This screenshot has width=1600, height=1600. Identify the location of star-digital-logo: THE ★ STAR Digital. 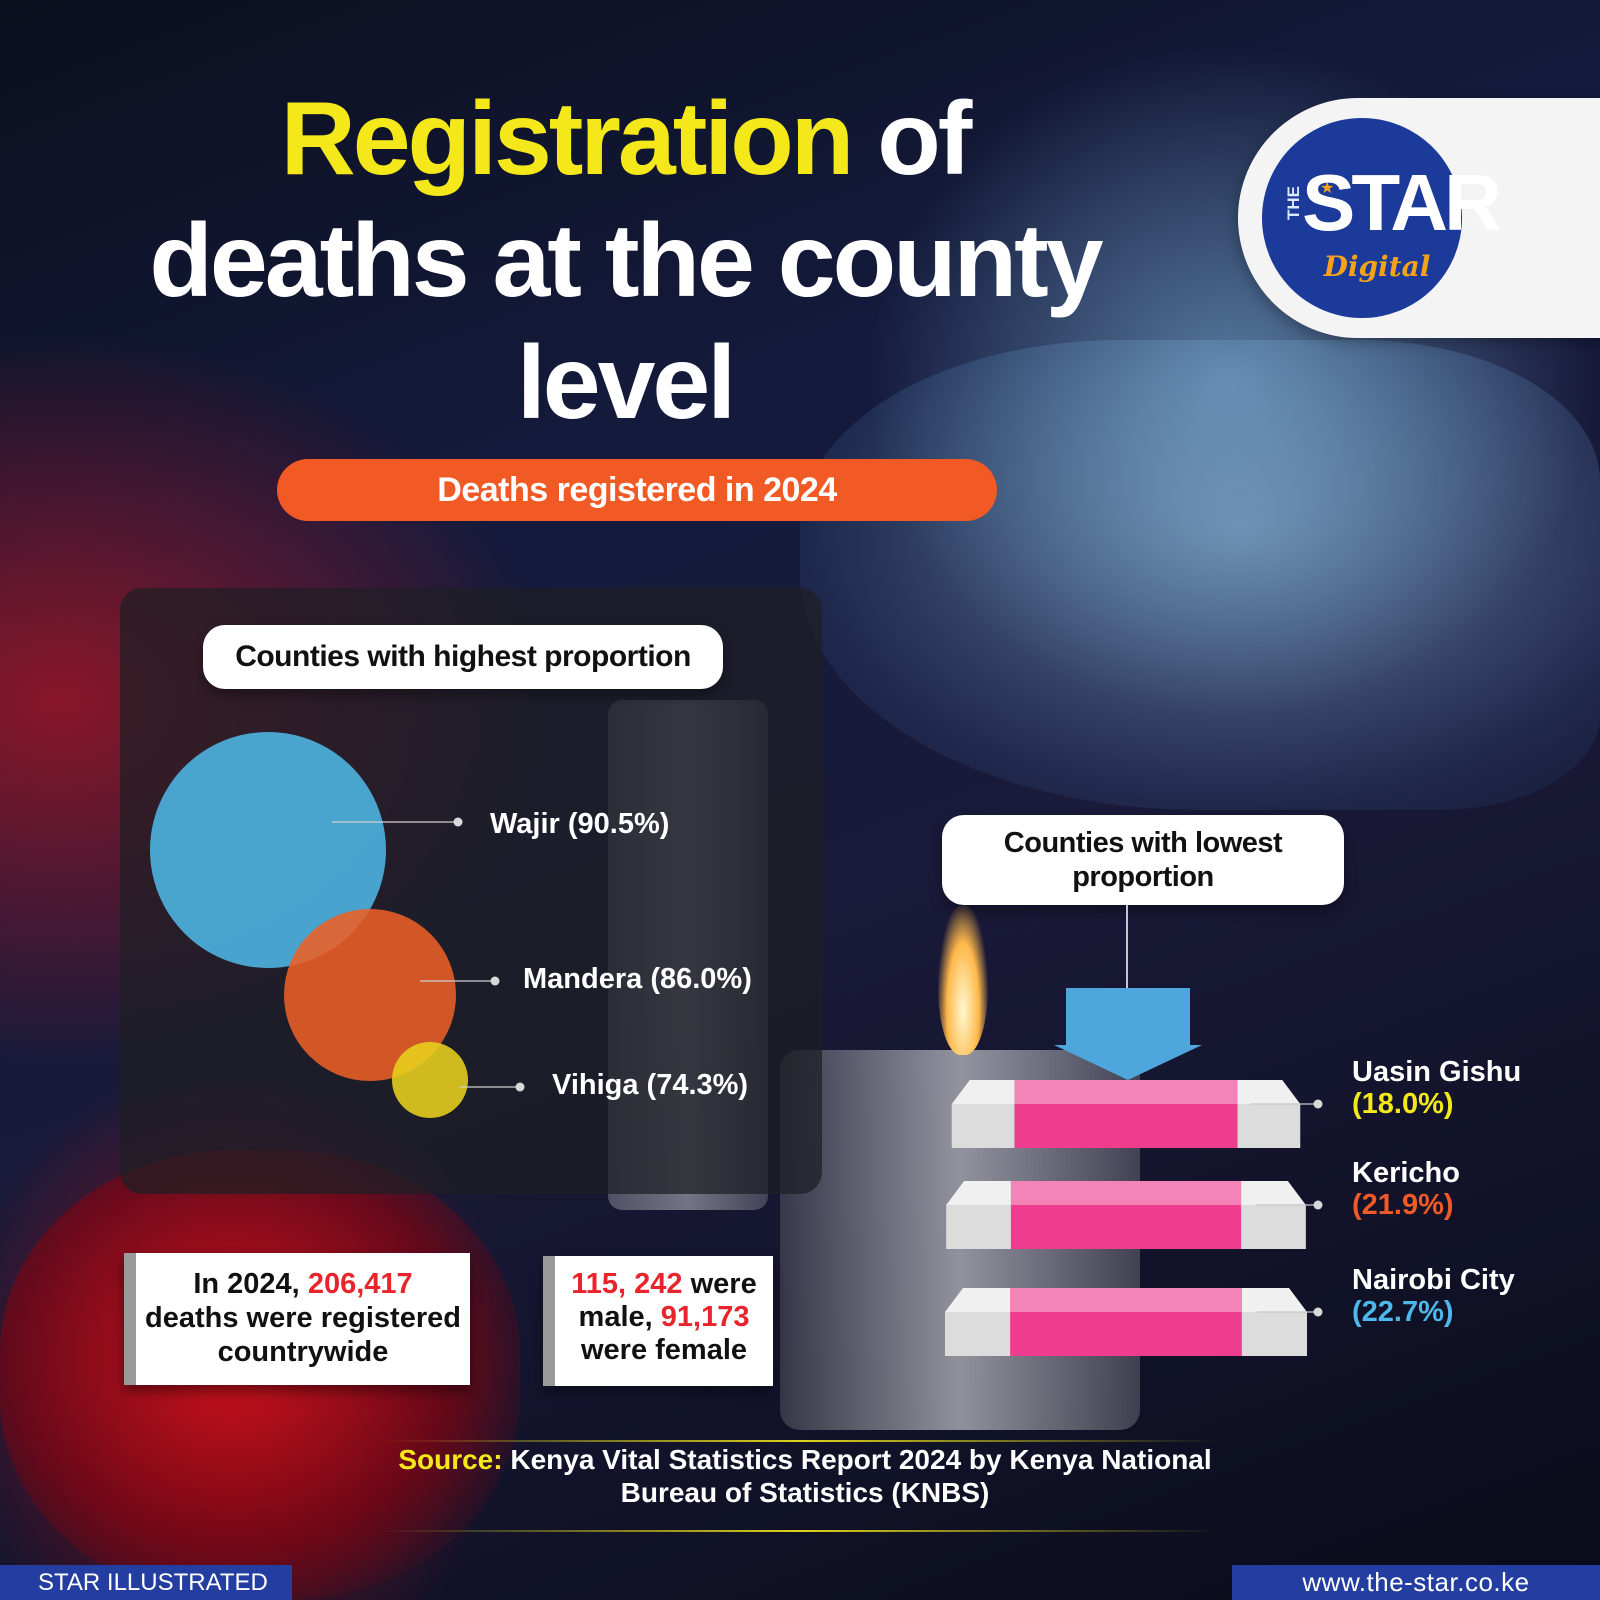
(1419, 218).